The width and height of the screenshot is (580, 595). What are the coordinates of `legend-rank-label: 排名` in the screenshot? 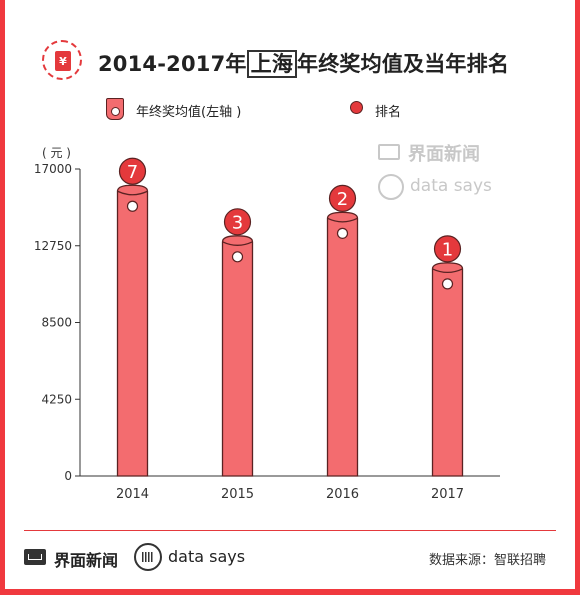 It's located at (388, 112).